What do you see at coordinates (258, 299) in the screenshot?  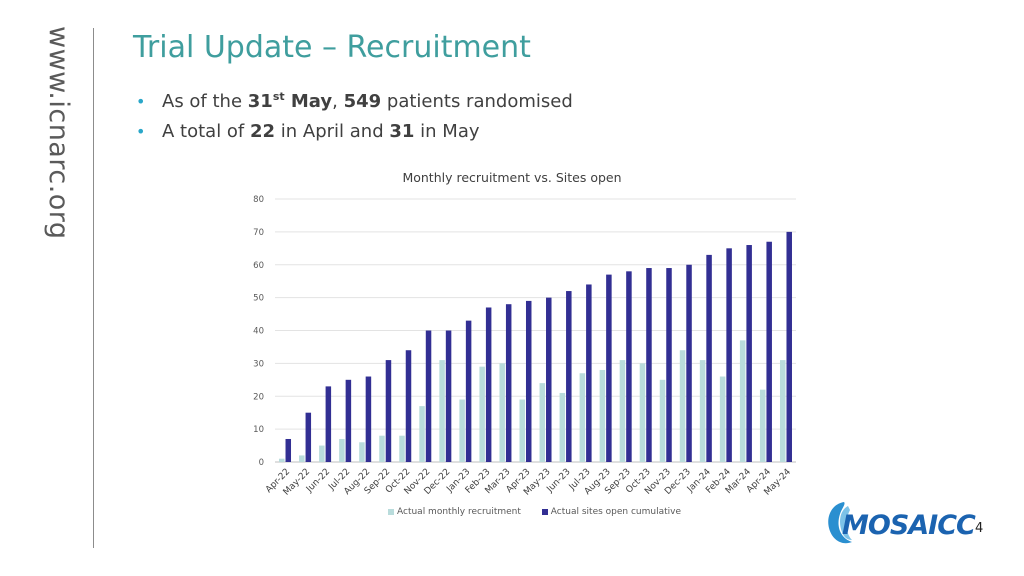 I see `y-tick-label: 50` at bounding box center [258, 299].